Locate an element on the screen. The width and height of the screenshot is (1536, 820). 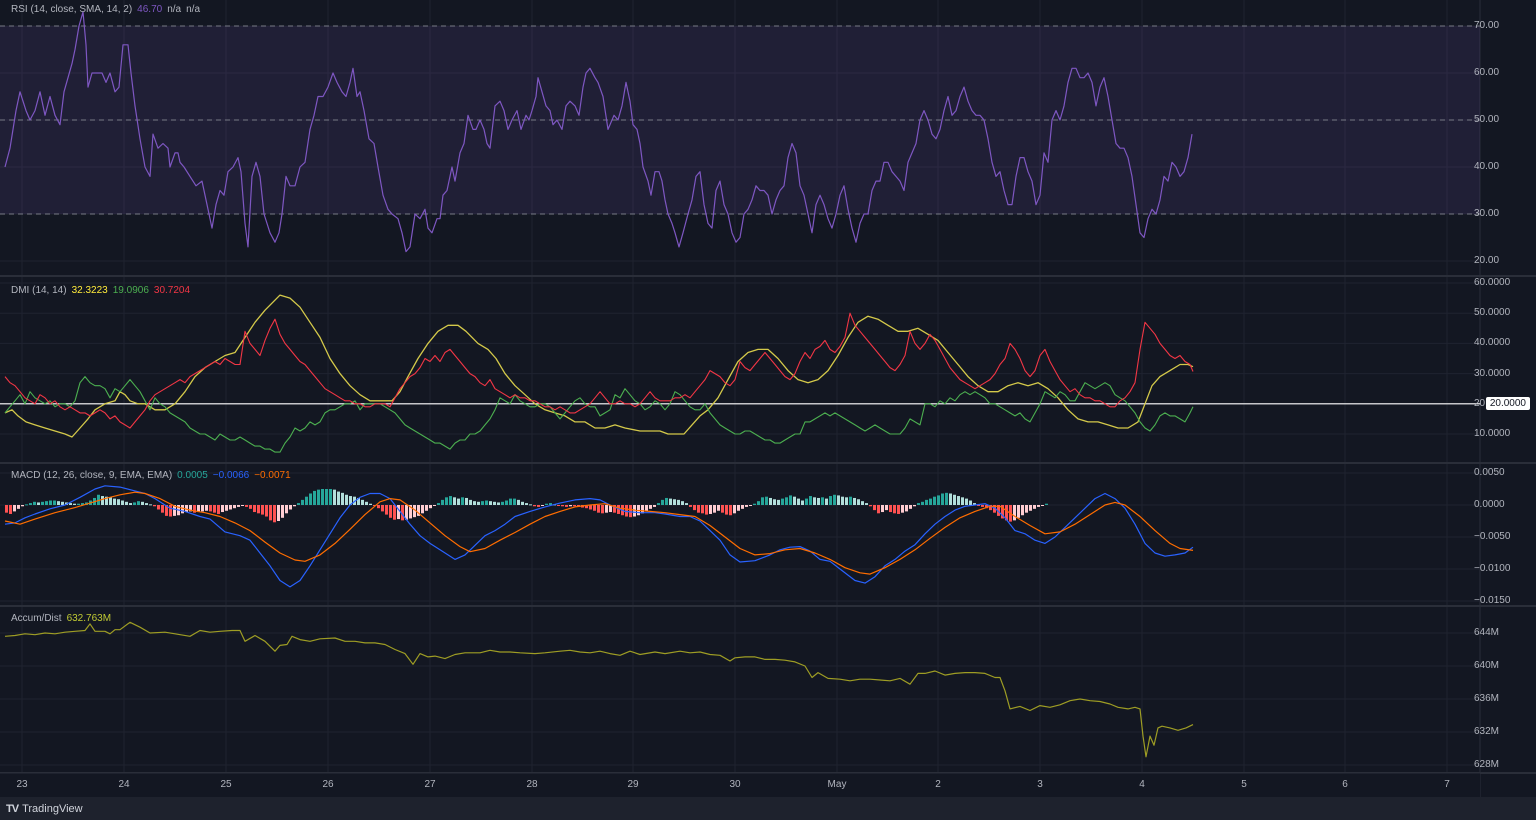
tradingview-logo-icon: TV is located at coordinates (12, 809).